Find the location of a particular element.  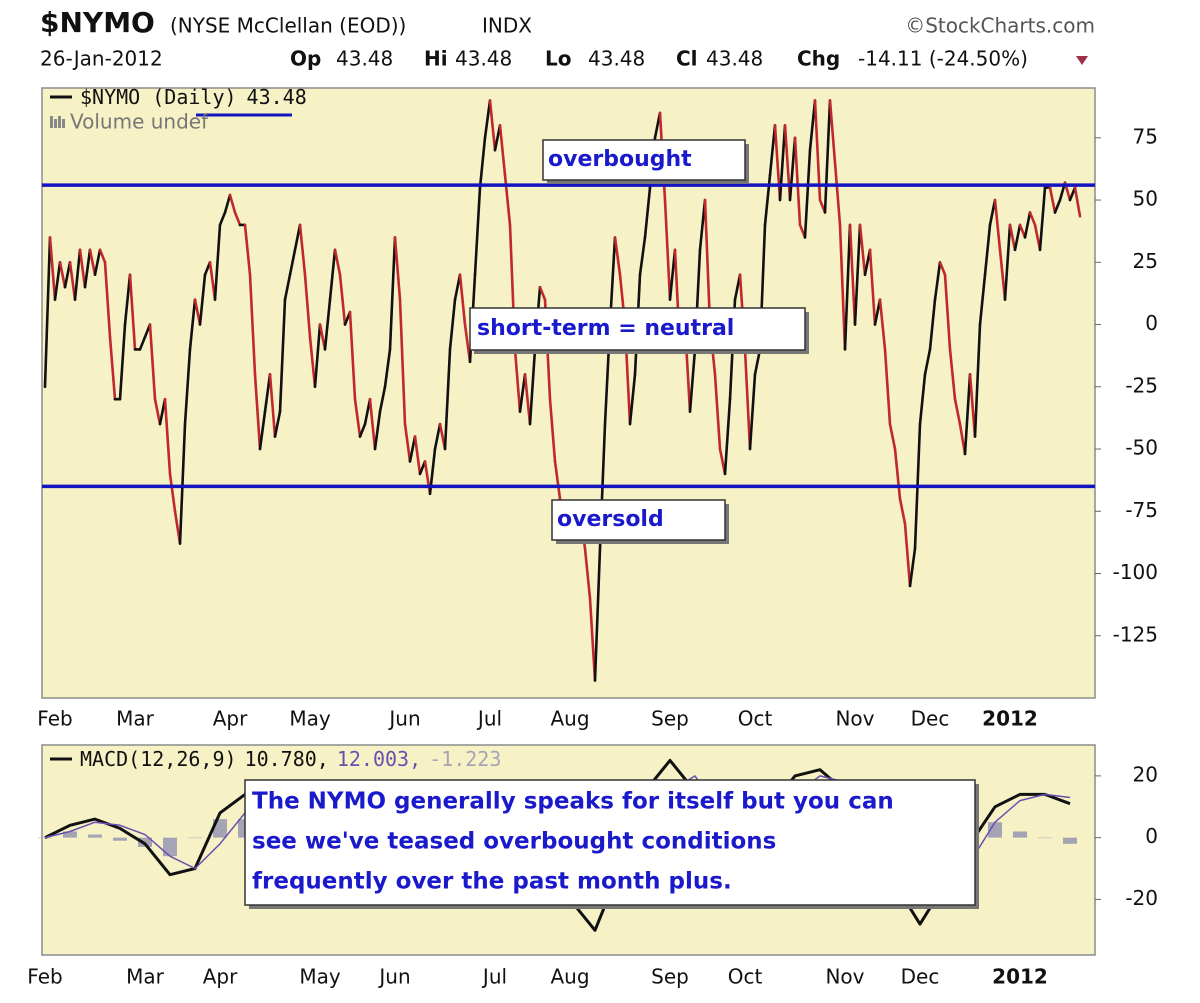

quote-value: 43.48 is located at coordinates (734, 59).